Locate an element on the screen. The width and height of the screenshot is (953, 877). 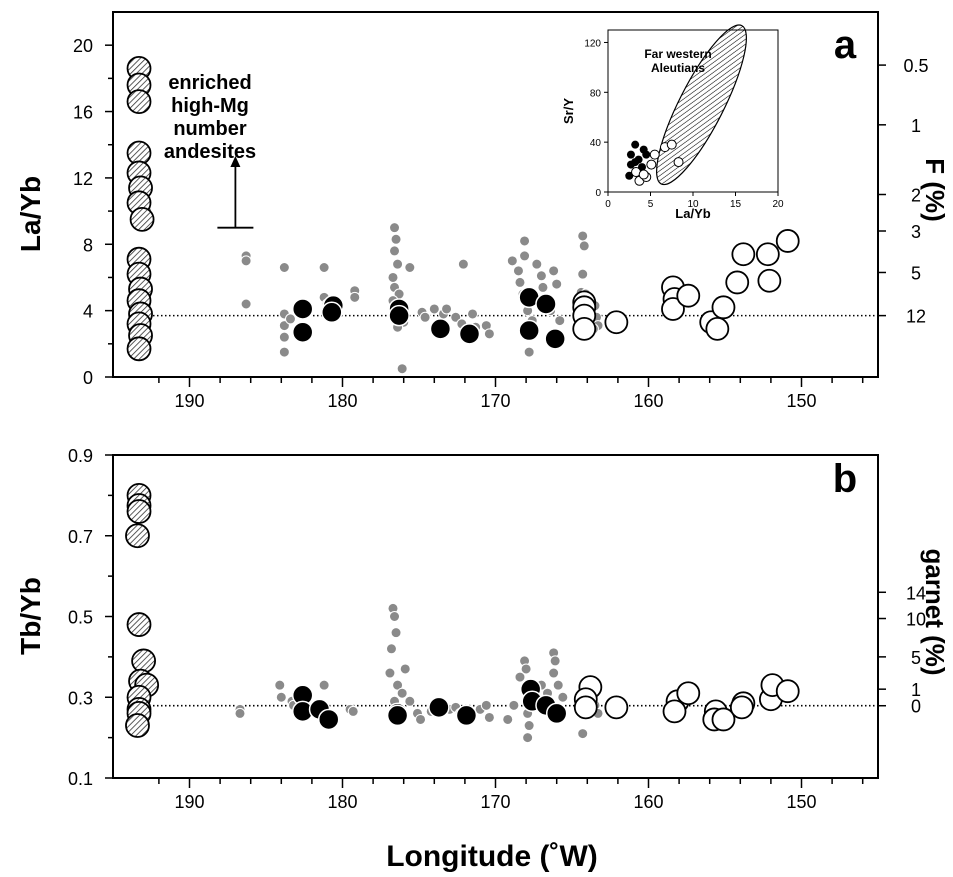
far-western-aleutians-field is located at coordinates (701, 105).